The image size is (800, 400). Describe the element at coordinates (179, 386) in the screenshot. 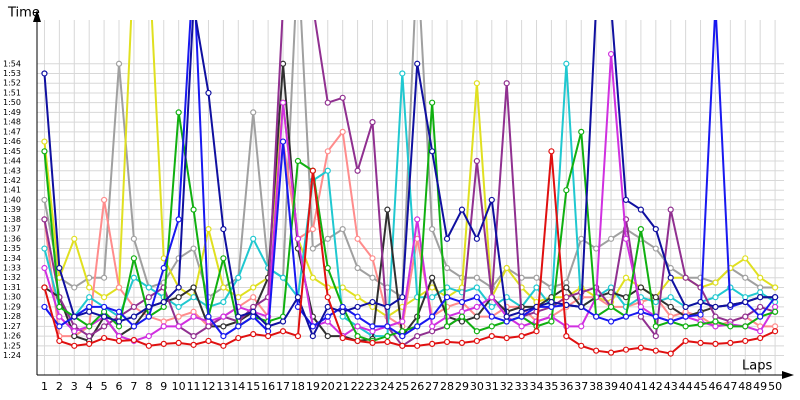

I see `x-tick-label: 10` at that location.